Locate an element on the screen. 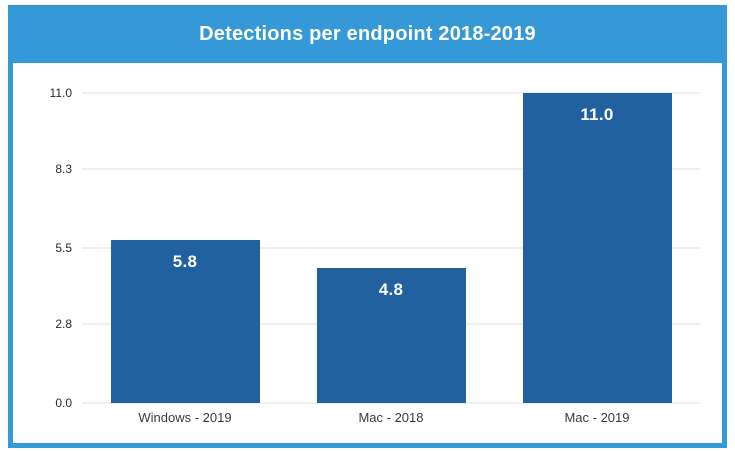 The width and height of the screenshot is (735, 453). y-axis-tick-label: 5.5 is located at coordinates (63, 248).